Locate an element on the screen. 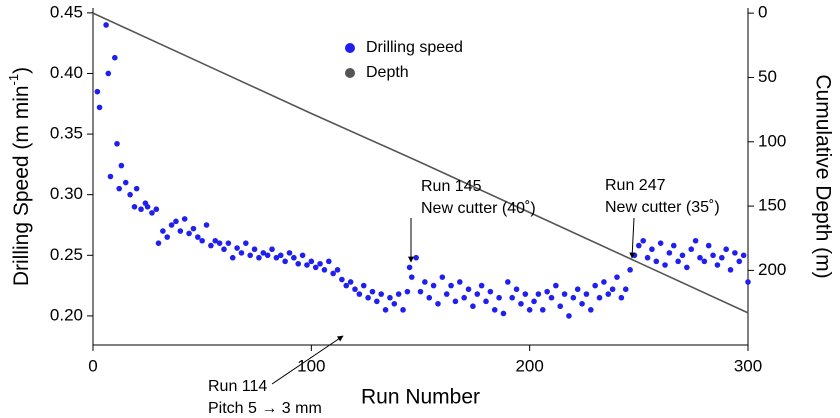 The height and width of the screenshot is (418, 840). annotation-text: Run 145 is located at coordinates (451, 186).